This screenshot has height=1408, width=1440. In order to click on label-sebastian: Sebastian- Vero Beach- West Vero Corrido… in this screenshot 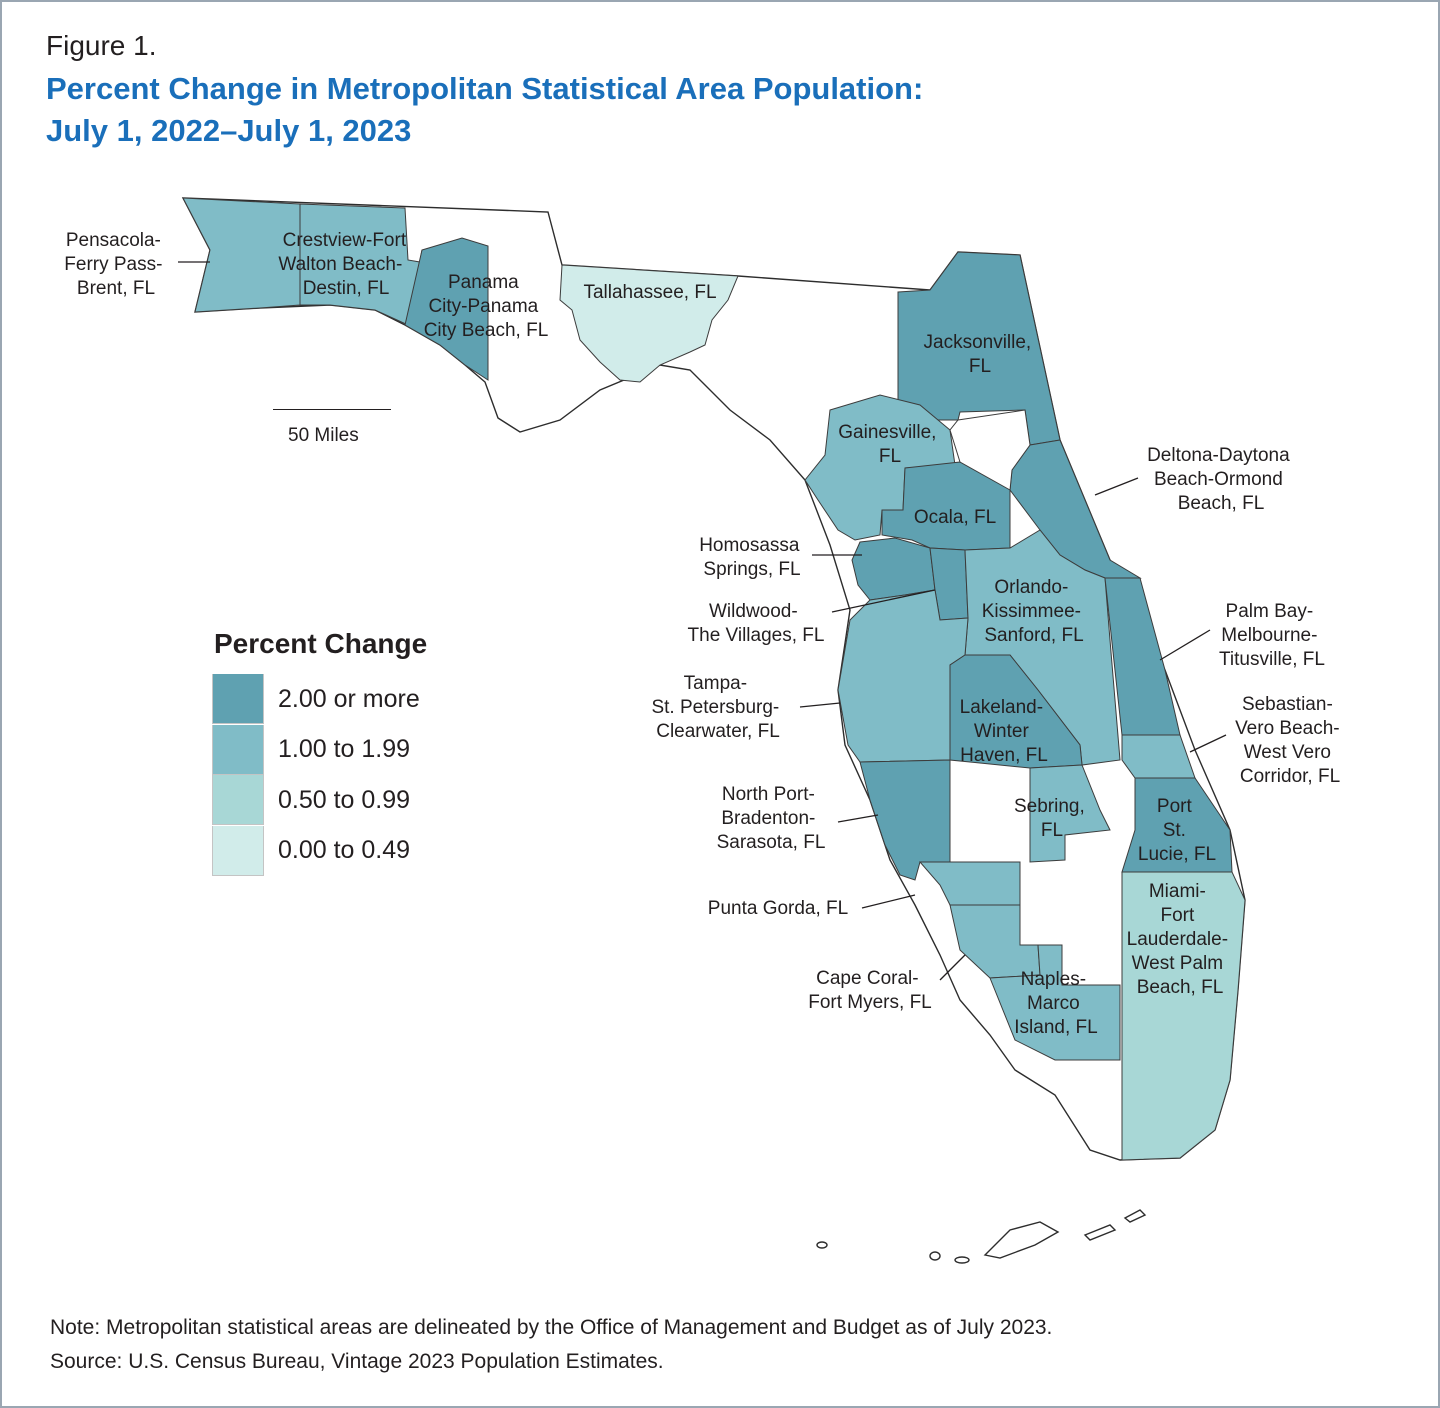, I will do `click(1290, 740)`.